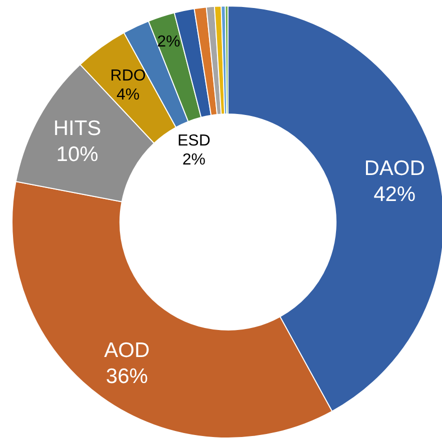 This screenshot has height=443, width=442. I want to click on slice-label: DAOD, so click(394, 168).